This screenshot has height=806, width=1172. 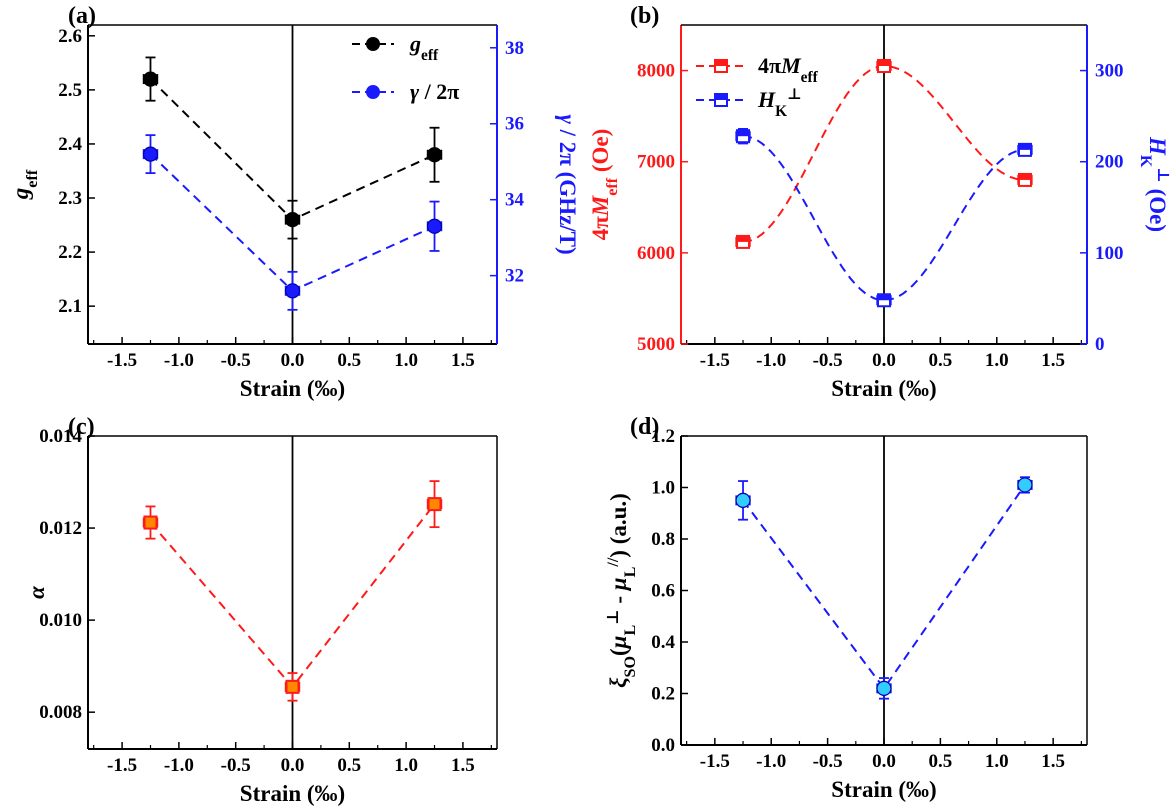 I want to click on y-axis-label: geff, so click(x=24, y=184).